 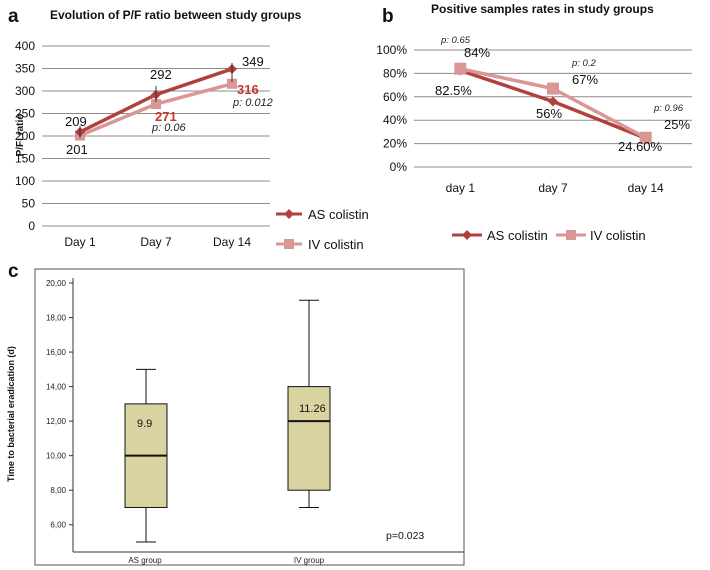 What do you see at coordinates (145, 560) in the screenshot?
I see `panel-c-xtick-as: AS group` at bounding box center [145, 560].